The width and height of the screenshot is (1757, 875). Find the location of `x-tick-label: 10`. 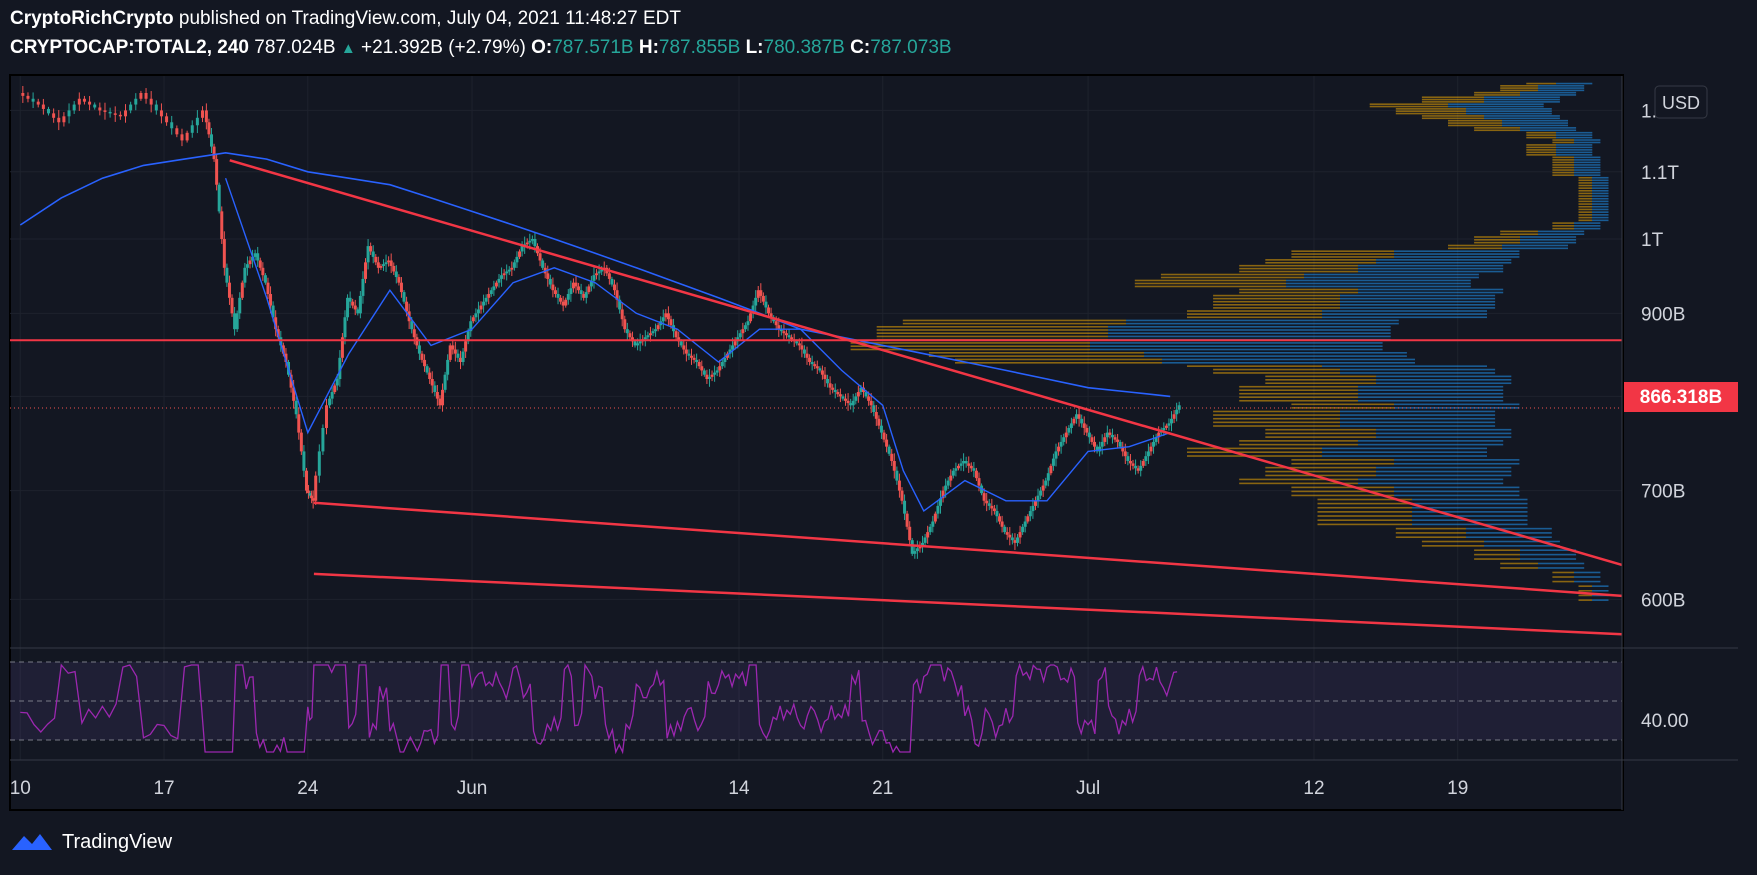

x-tick-label: 10 is located at coordinates (20, 788).